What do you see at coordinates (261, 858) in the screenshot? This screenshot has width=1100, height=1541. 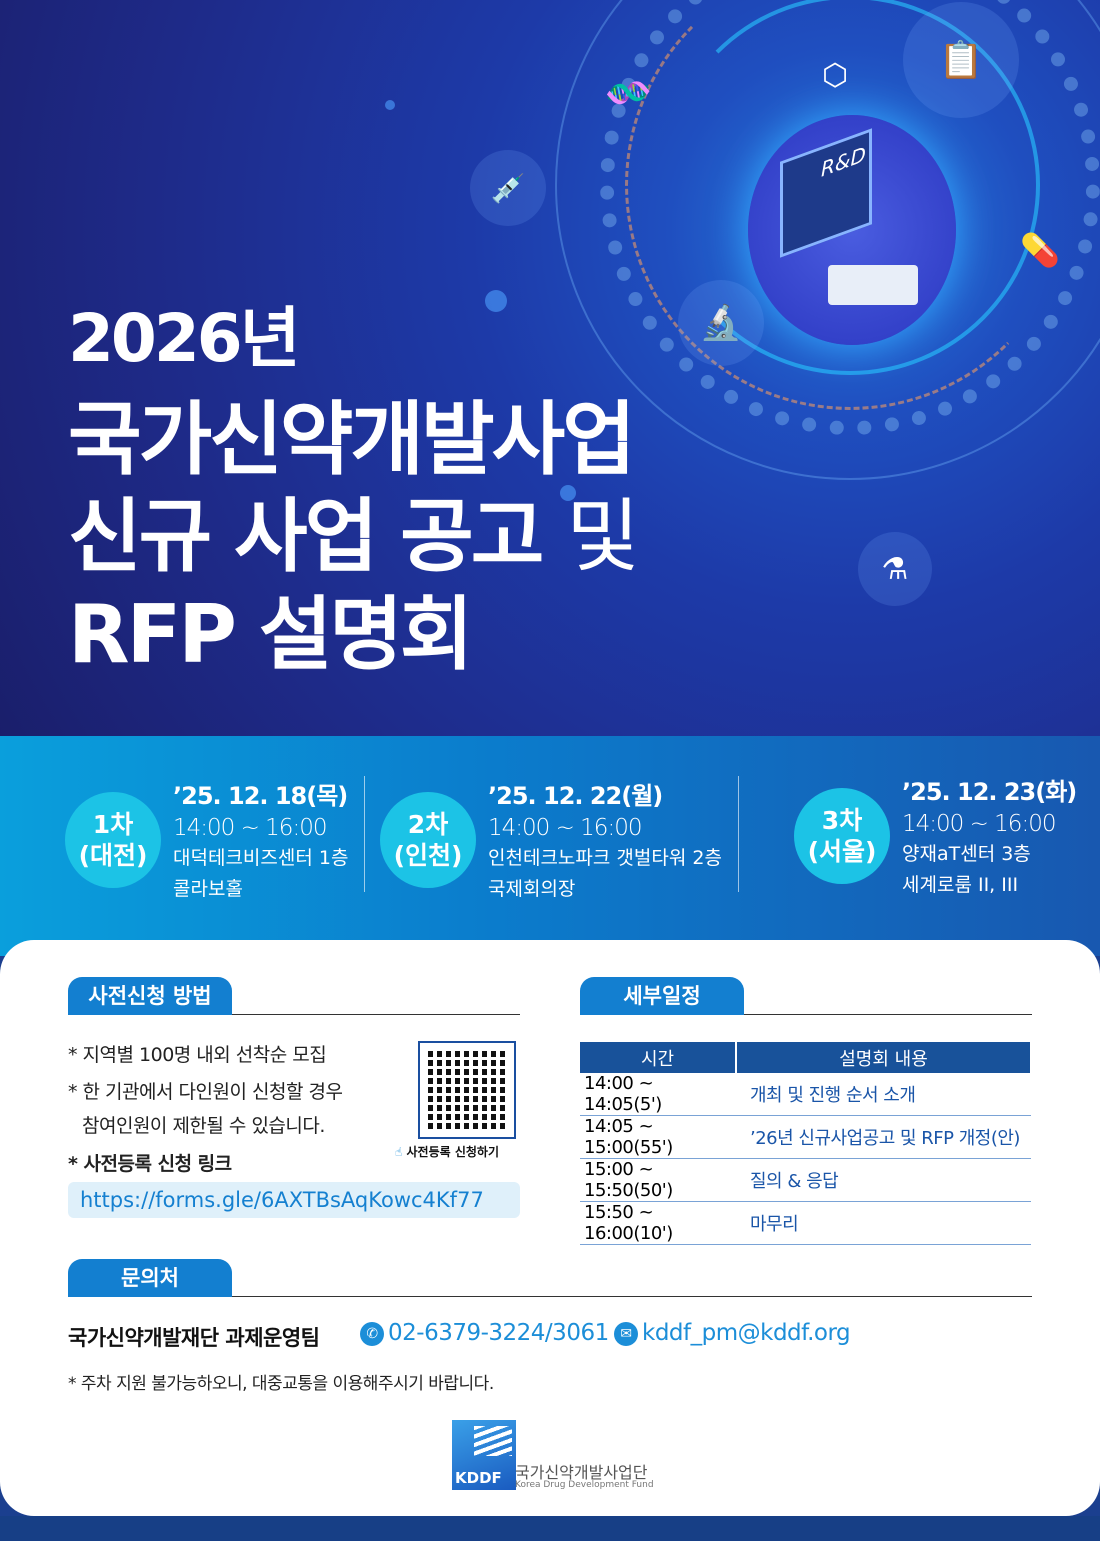 I see `session-place: 대덕테크비즈센터 1층` at bounding box center [261, 858].